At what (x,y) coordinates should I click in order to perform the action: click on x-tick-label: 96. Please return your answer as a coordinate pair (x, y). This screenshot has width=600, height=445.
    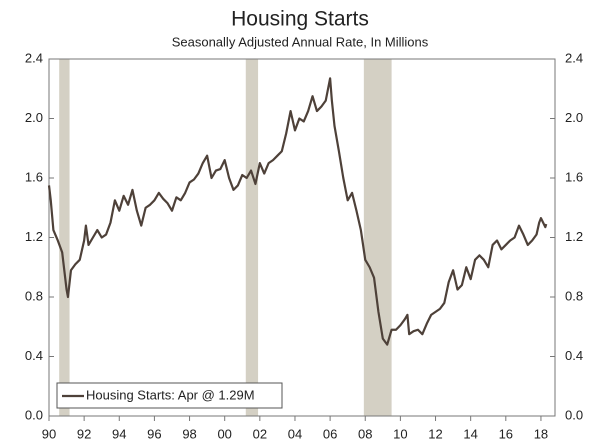
    Looking at the image, I should click on (154, 433).